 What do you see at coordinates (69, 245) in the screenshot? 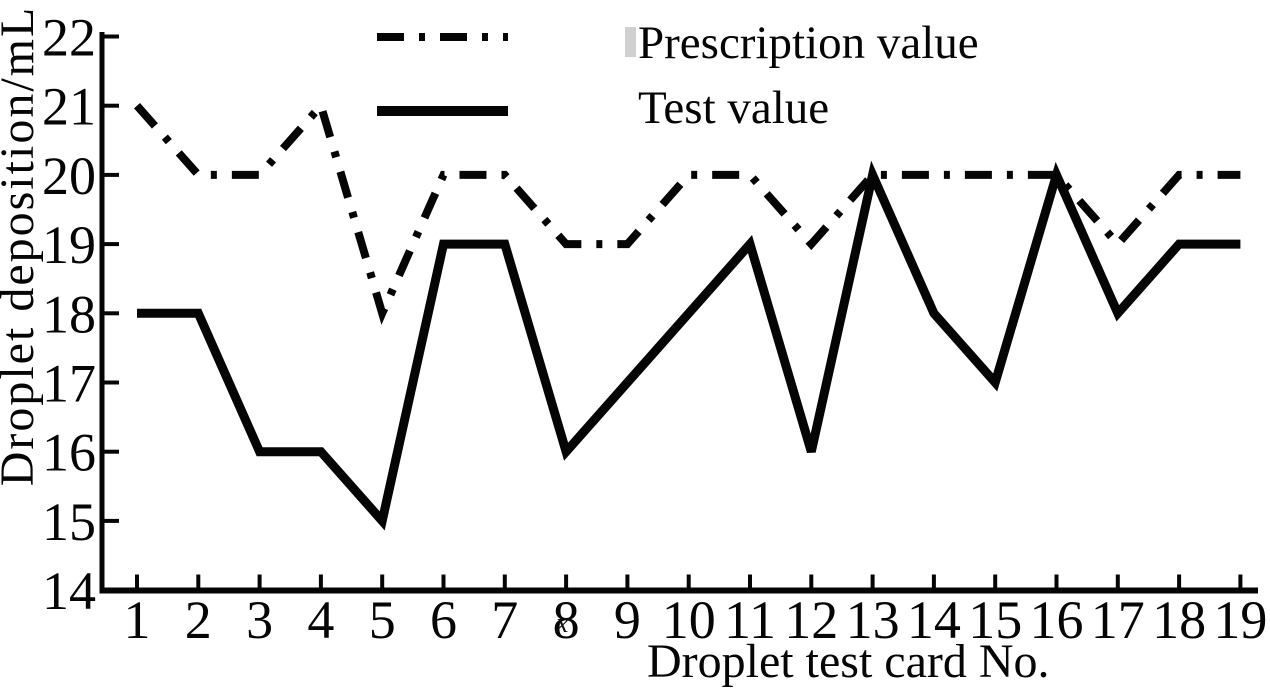
I see `y-tick-label: 19` at bounding box center [69, 245].